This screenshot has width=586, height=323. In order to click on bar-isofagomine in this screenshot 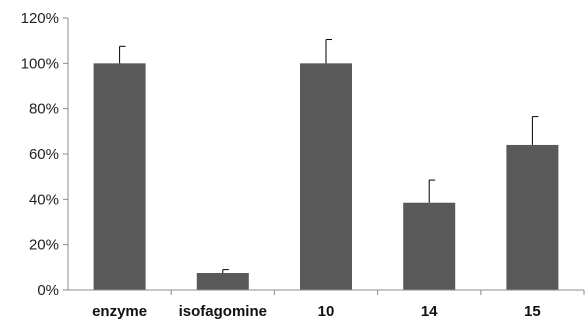, I will do `click(222, 281)`.